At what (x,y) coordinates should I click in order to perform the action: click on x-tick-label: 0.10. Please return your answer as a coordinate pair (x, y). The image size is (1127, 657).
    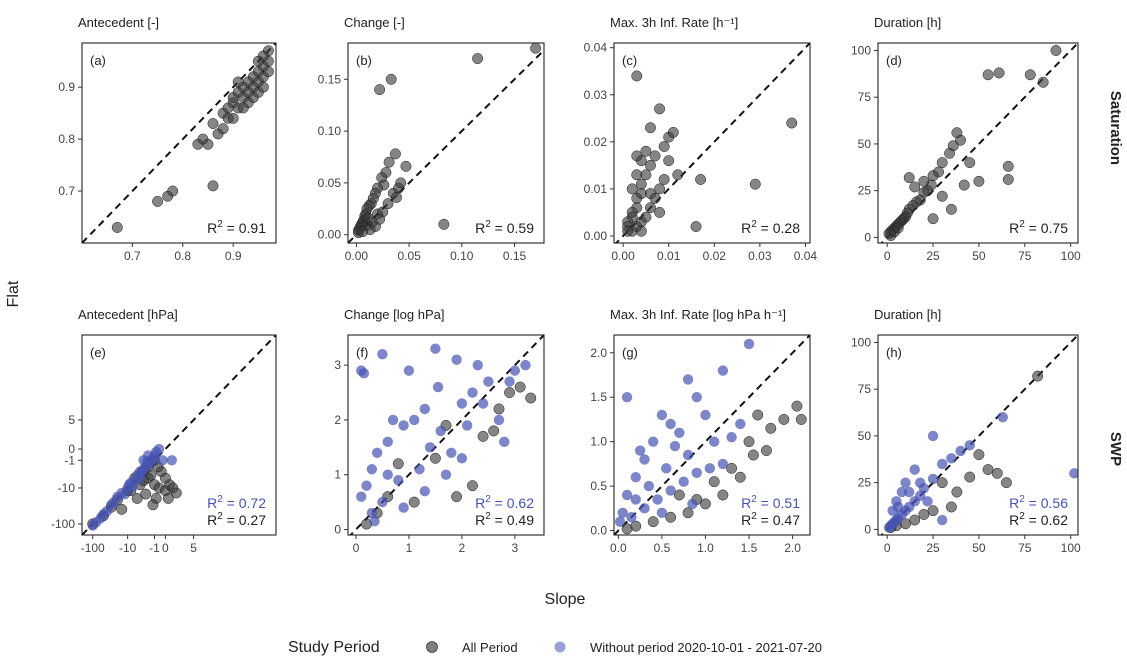
    Looking at the image, I should click on (462, 256).